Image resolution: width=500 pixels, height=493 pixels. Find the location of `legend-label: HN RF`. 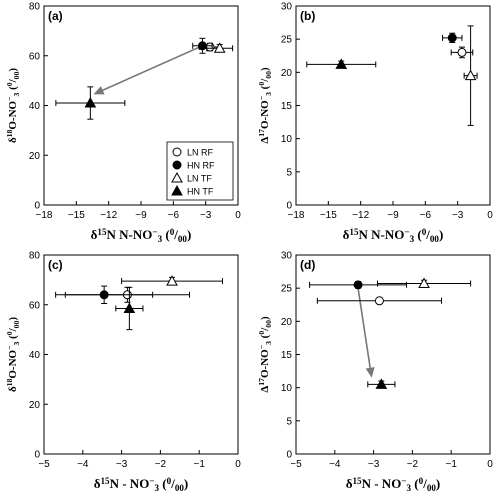

legend-label: HN RF is located at coordinates (201, 166).